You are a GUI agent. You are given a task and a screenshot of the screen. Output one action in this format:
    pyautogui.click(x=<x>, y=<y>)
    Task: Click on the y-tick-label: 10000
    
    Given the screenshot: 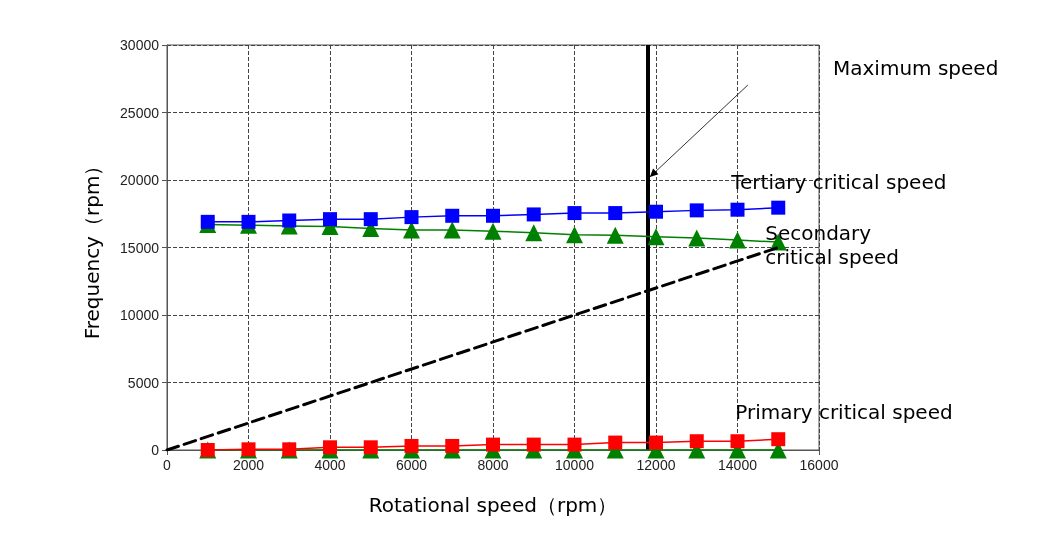 What is the action you would take?
    pyautogui.click(x=140, y=315)
    